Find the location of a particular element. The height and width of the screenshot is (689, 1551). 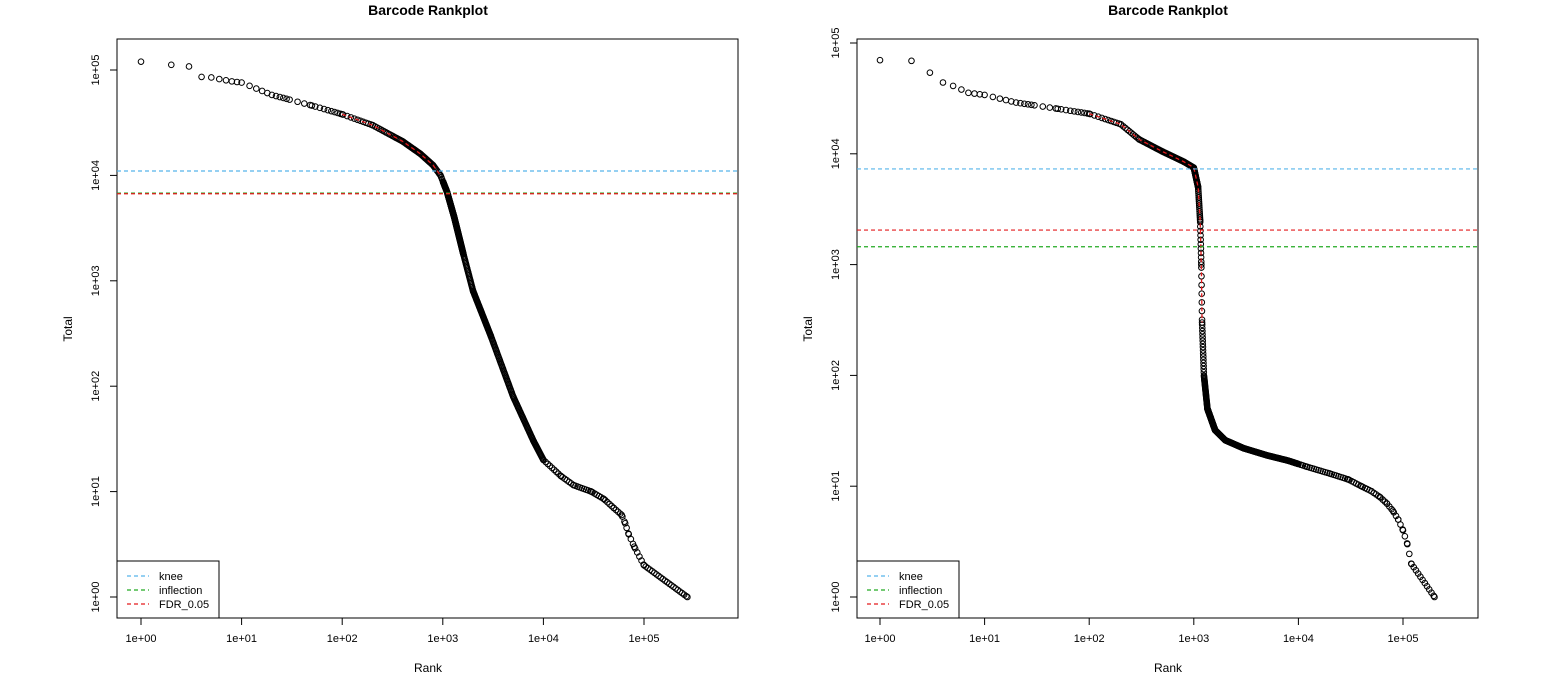

right-legend: knee inflection FDR_0.05 is located at coordinates (908, 589).